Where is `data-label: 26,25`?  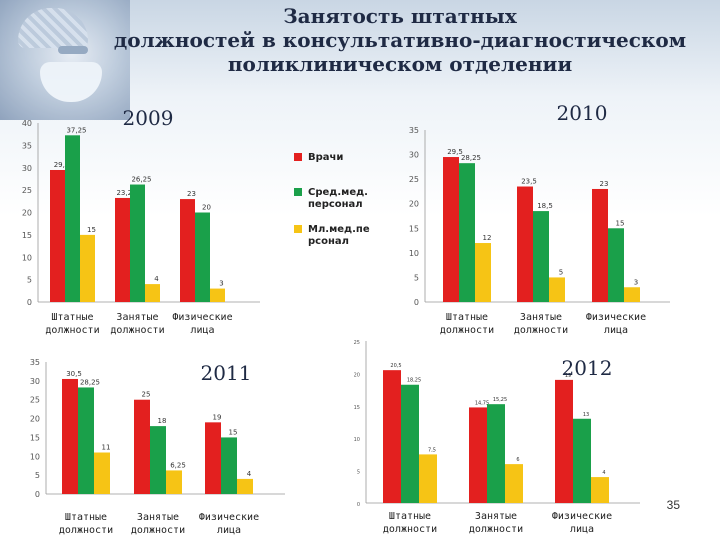
data-label: 26,25 is located at coordinates (141, 180).